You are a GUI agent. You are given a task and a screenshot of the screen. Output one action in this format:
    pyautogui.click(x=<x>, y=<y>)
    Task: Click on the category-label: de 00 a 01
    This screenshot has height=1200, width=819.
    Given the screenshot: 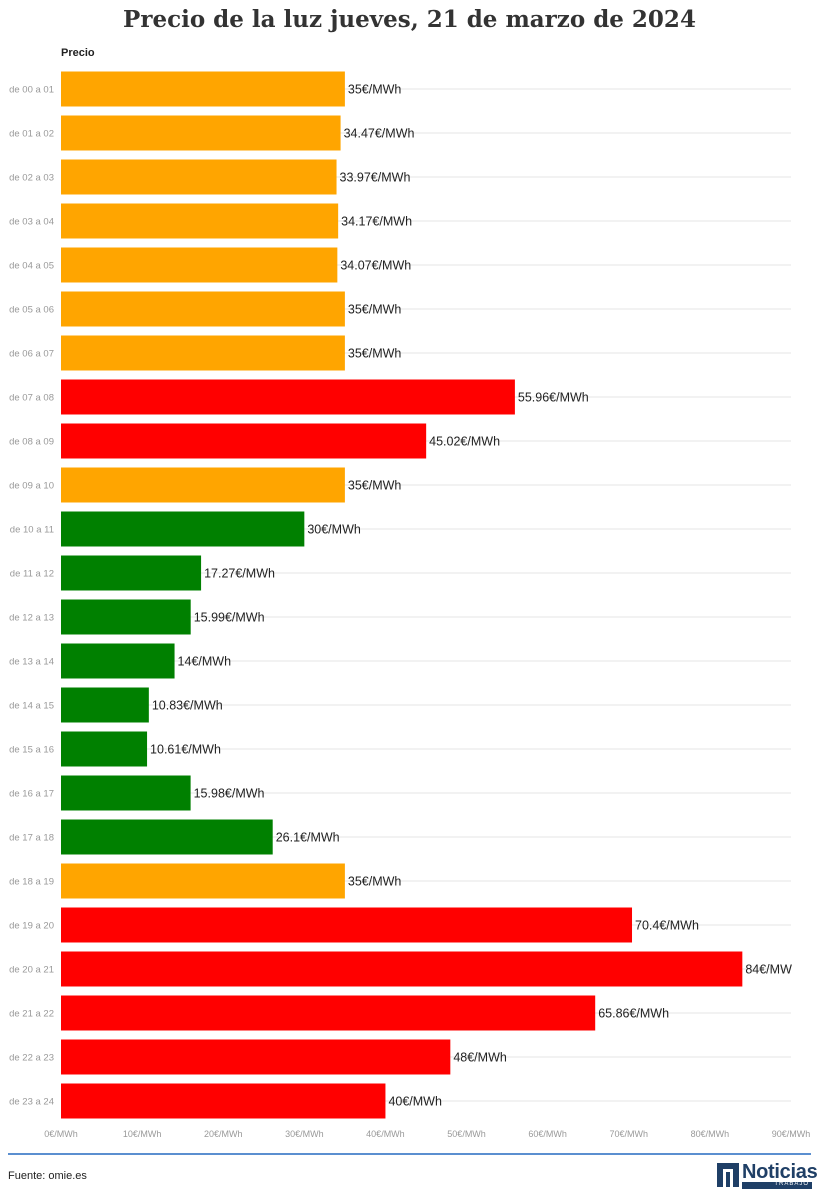 What is the action you would take?
    pyautogui.click(x=31, y=90)
    